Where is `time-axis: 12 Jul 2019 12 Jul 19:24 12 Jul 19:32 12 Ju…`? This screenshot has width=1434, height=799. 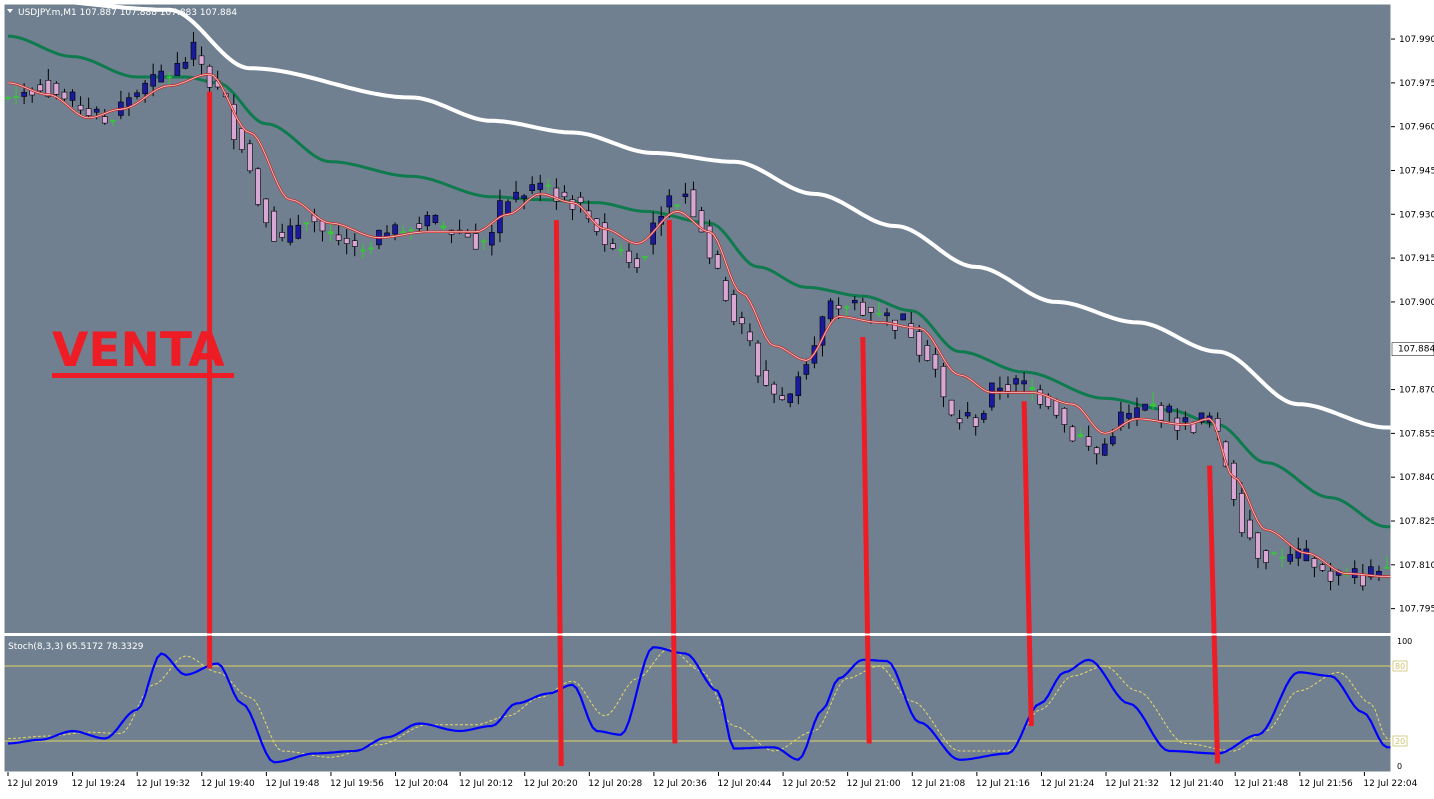 time-axis: 12 Jul 2019 12 Jul 19:24 12 Jul 19:32 12 Ju… is located at coordinates (712, 780).